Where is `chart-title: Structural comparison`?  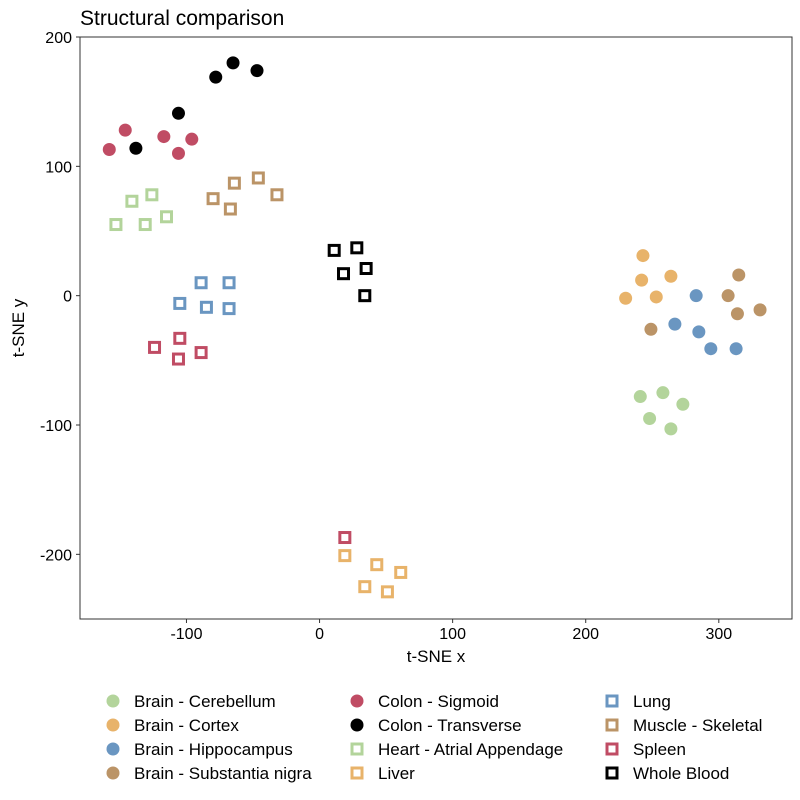
chart-title: Structural comparison is located at coordinates (182, 18).